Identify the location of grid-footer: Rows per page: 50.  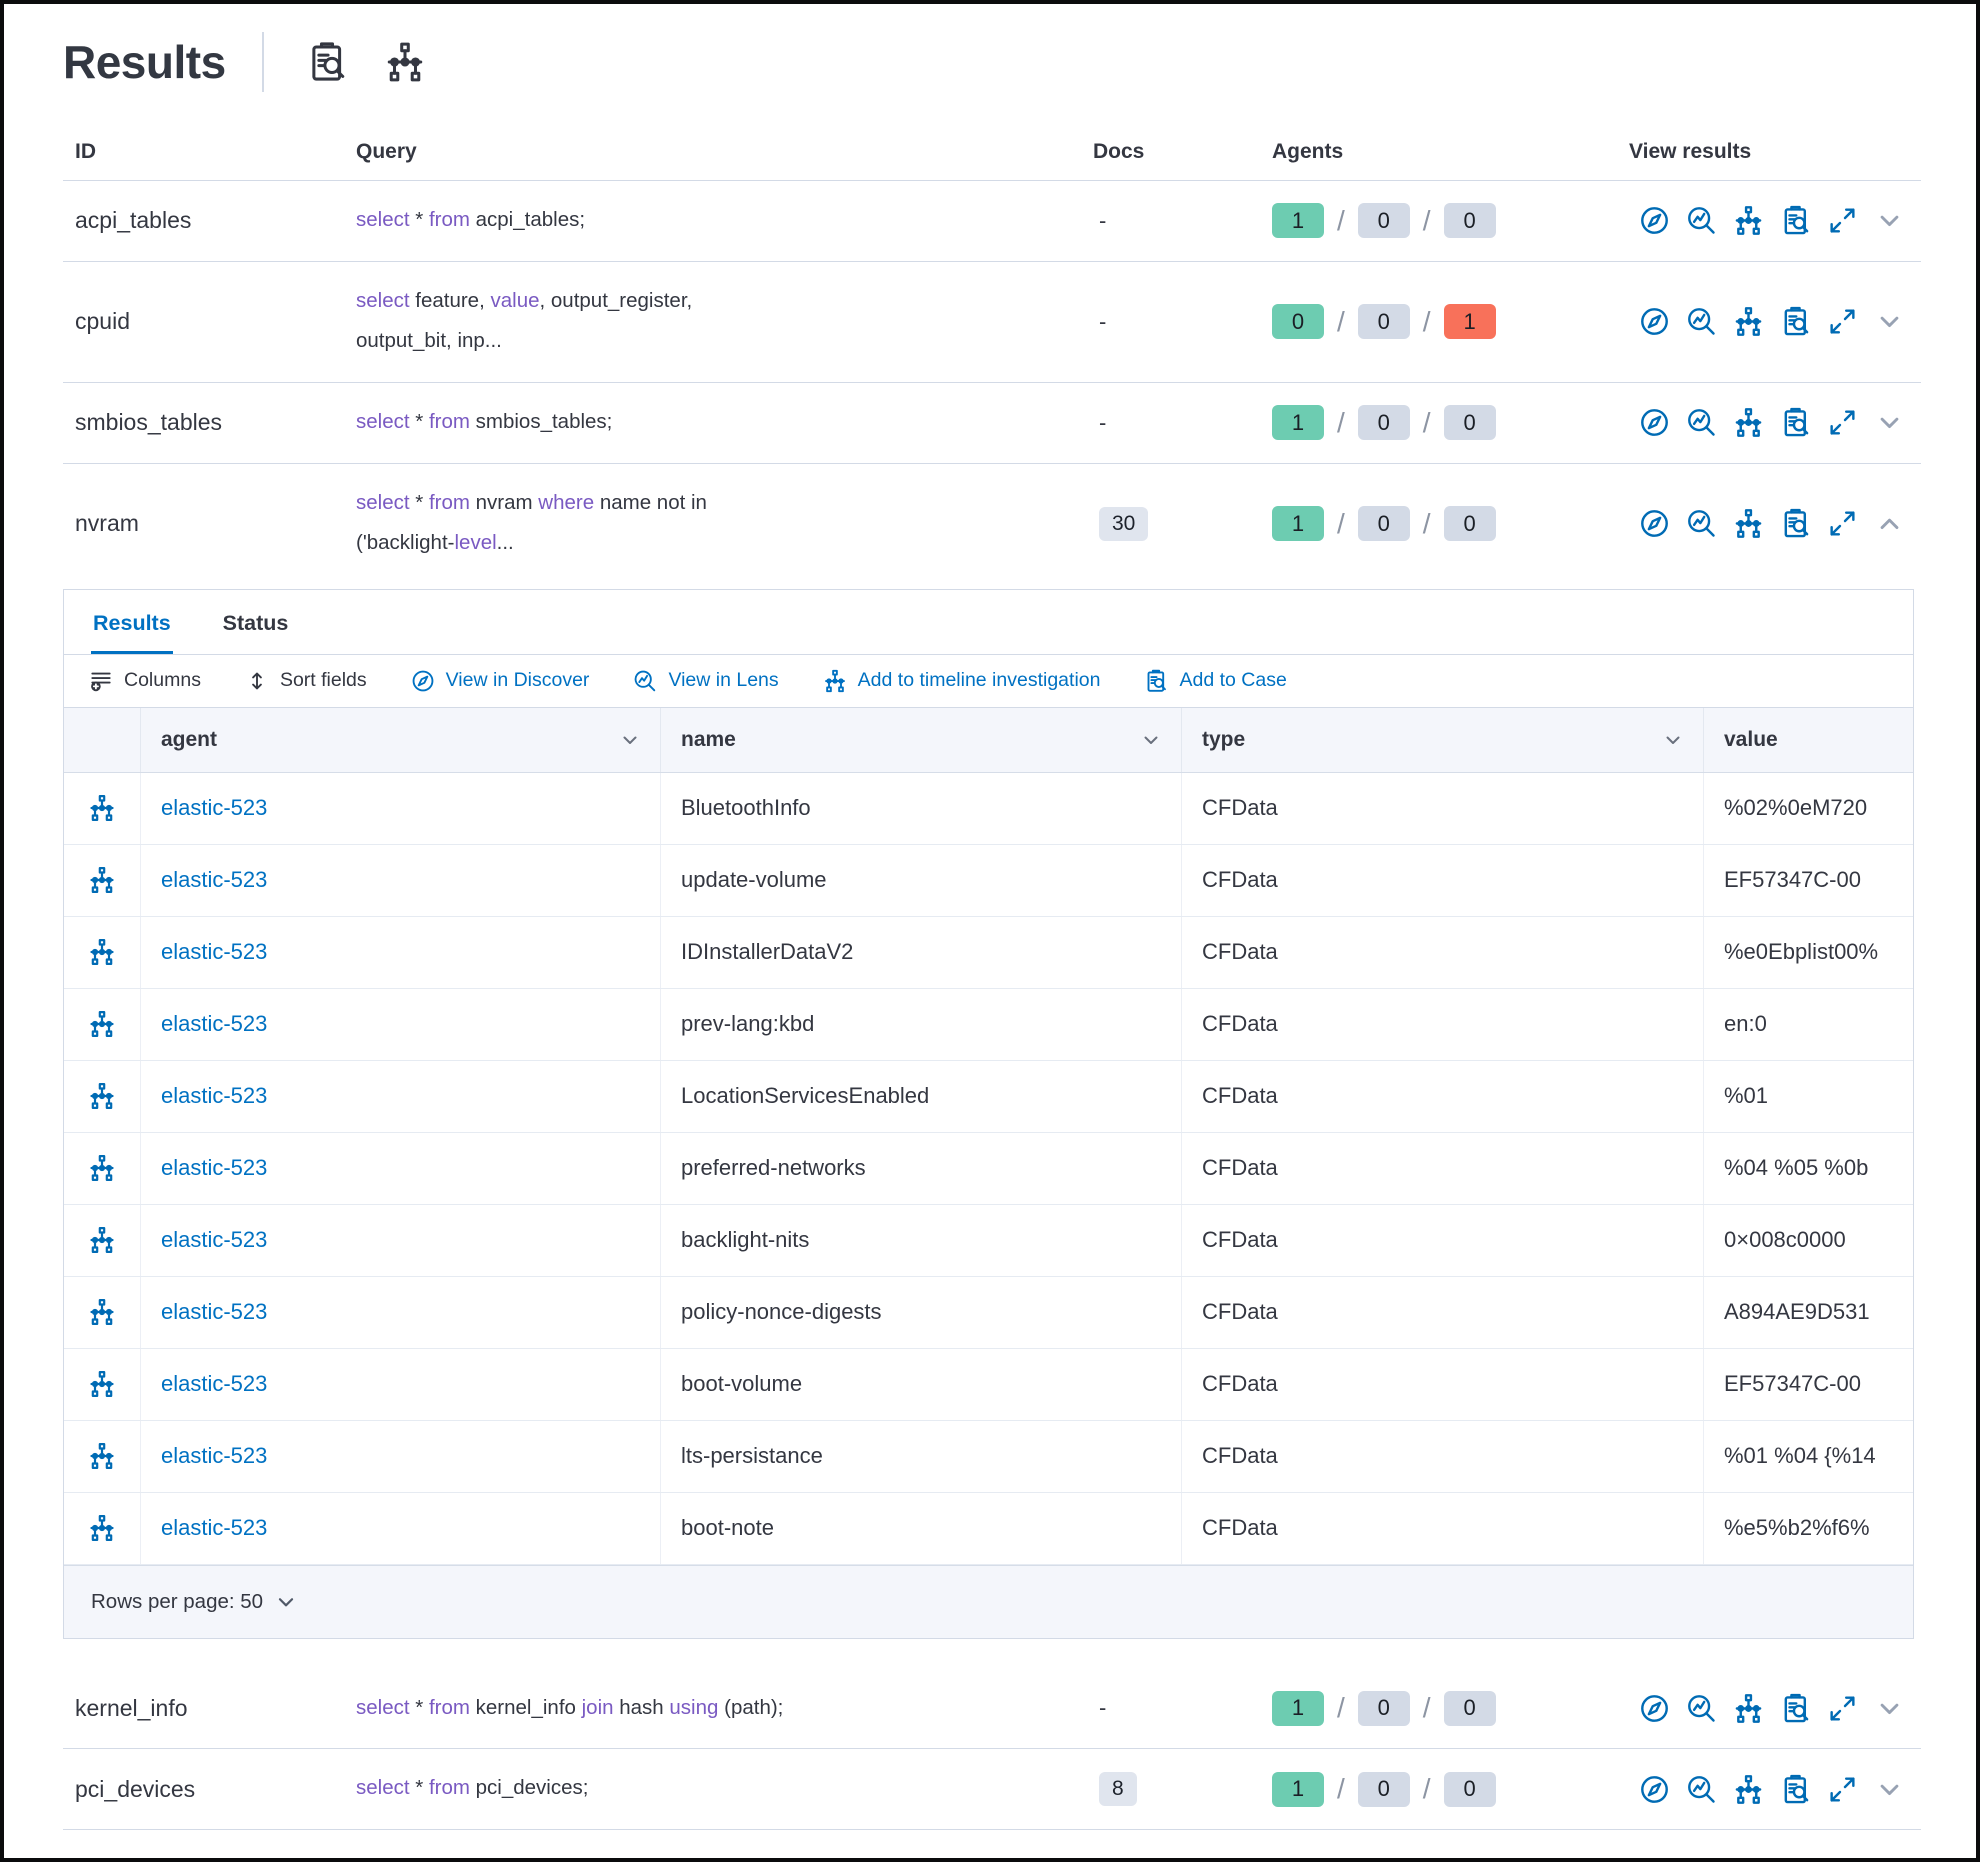
(988, 1601).